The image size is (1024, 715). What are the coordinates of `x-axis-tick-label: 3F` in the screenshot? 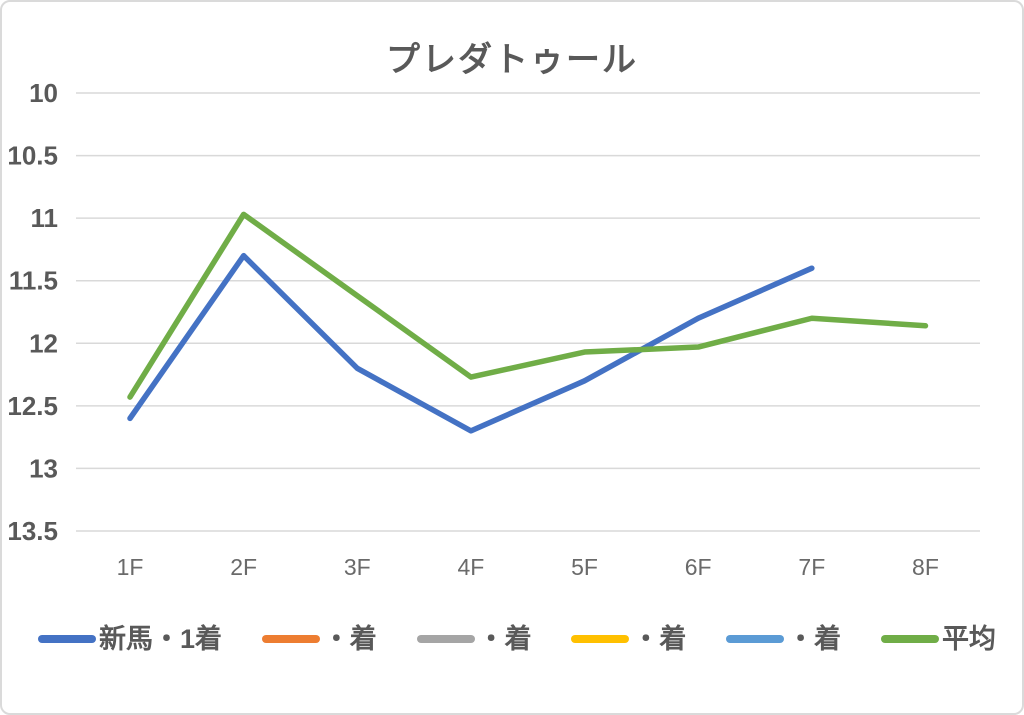 It's located at (357, 567).